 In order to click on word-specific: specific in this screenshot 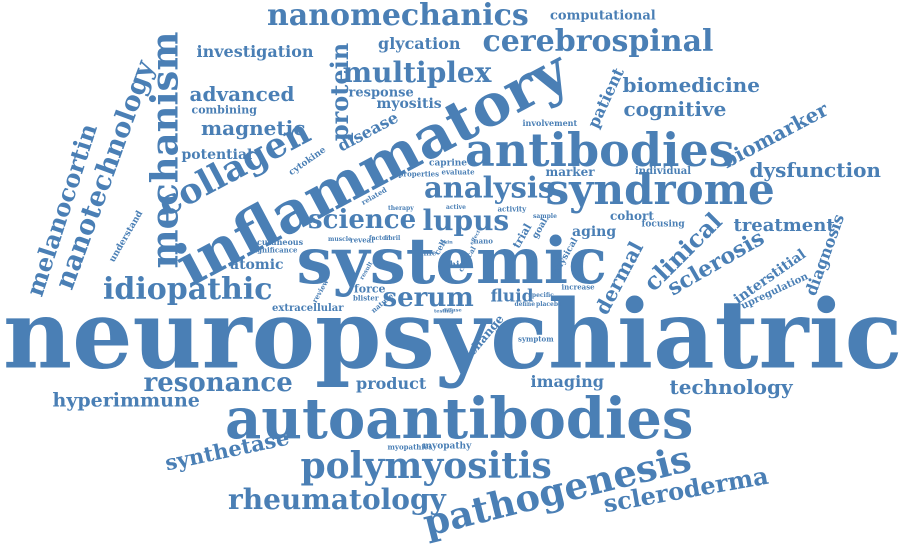, I will do `click(541, 295)`.